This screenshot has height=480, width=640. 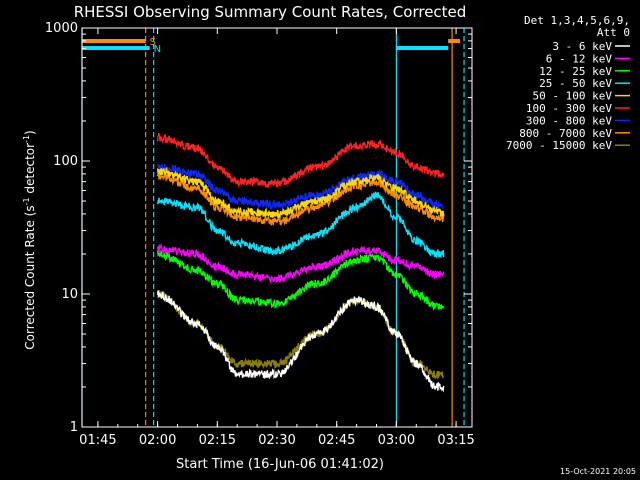 What do you see at coordinates (157, 49) in the screenshot?
I see `flag-label: N` at bounding box center [157, 49].